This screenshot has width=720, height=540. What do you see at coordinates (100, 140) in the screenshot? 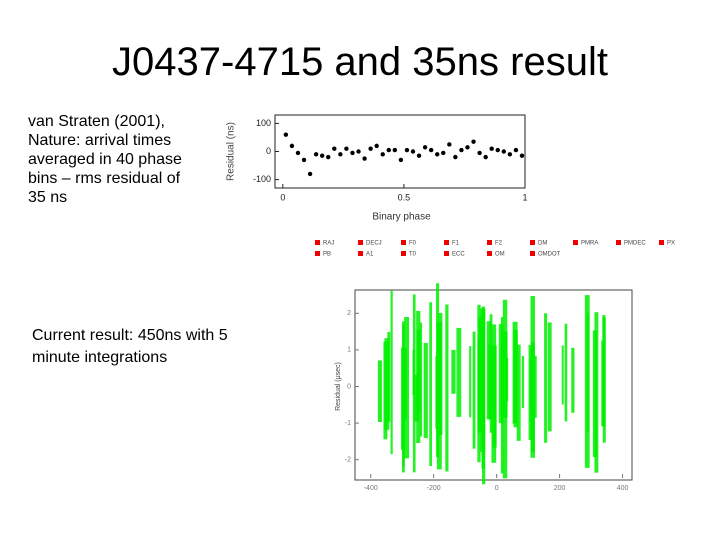
I see `text-line: Nature: arrival times` at bounding box center [100, 140].